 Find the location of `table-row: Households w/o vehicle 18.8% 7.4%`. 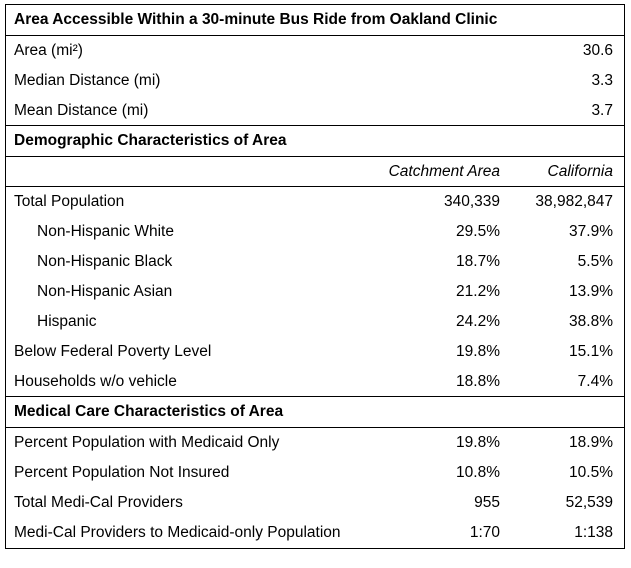

table-row: Households w/o vehicle 18.8% 7.4% is located at coordinates (315, 382).